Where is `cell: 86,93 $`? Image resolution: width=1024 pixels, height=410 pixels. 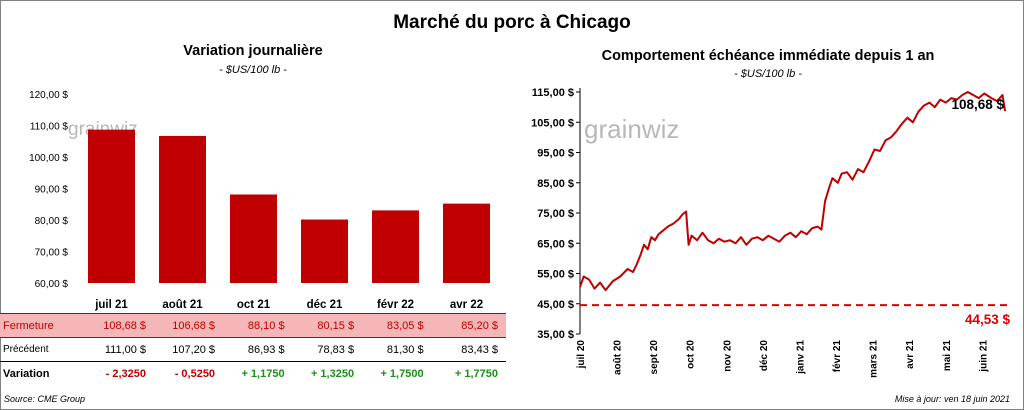
cell: 86,93 $ is located at coordinates (250, 349).